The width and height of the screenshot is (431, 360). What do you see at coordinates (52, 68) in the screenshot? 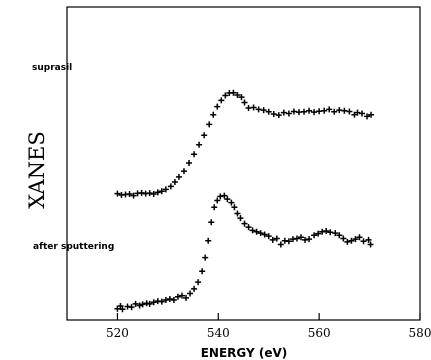
I see `series-label-suprasil: suprasil` at bounding box center [52, 68].